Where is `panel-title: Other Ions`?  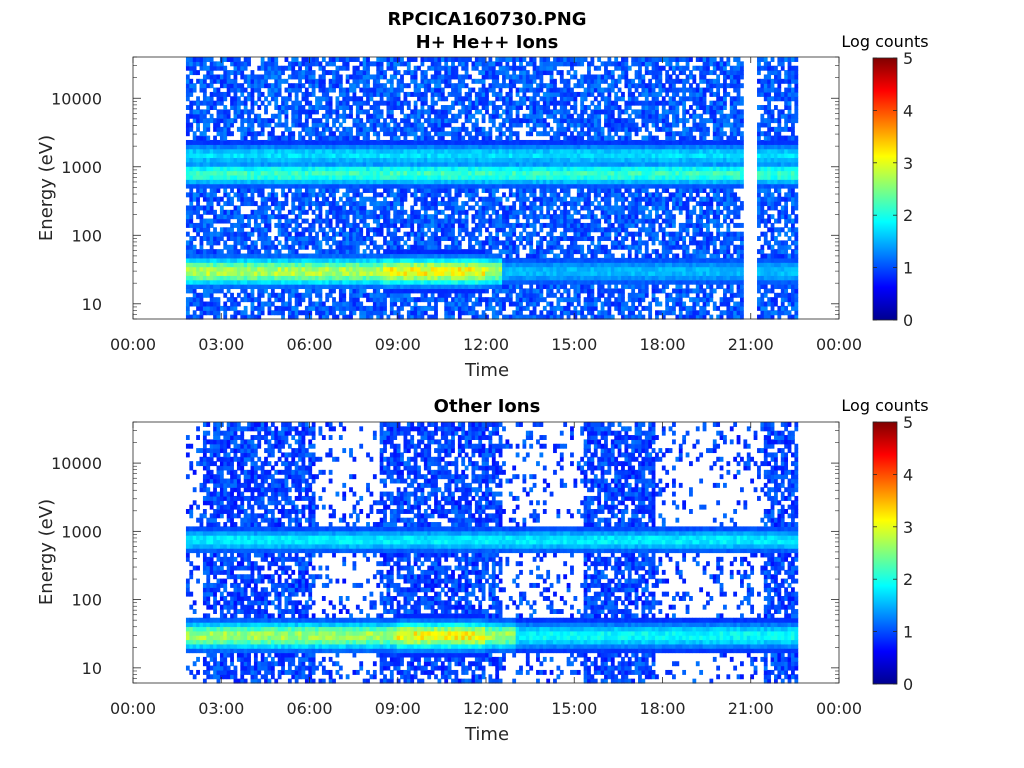 panel-title: Other Ions is located at coordinates (487, 406).